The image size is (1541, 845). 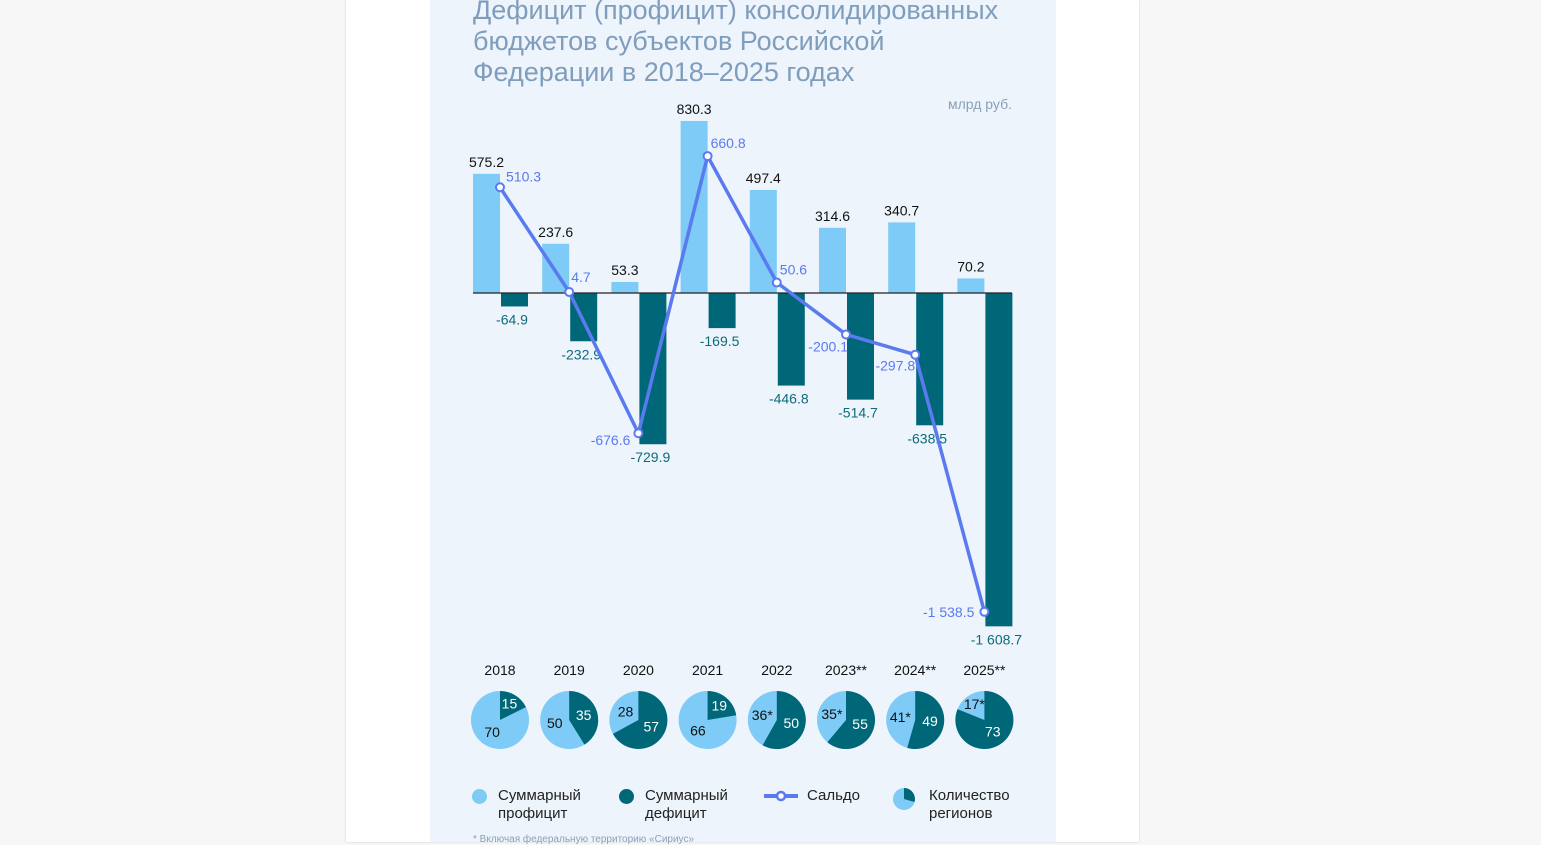 I want to click on pie-deficit-count: 19, so click(x=719, y=705).